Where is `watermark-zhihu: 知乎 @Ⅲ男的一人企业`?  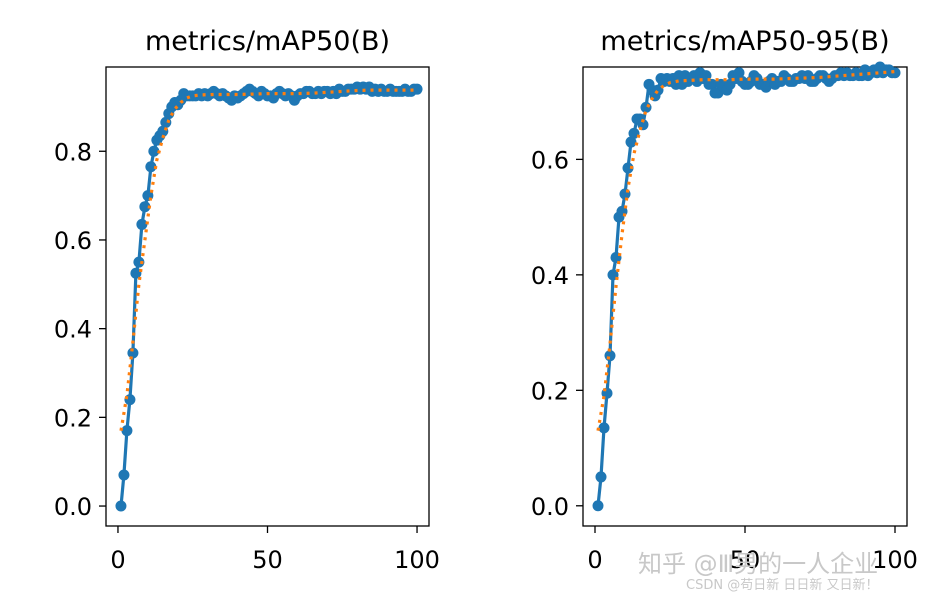 watermark-zhihu: 知乎 @Ⅲ男的一人企业 is located at coordinates (758, 564).